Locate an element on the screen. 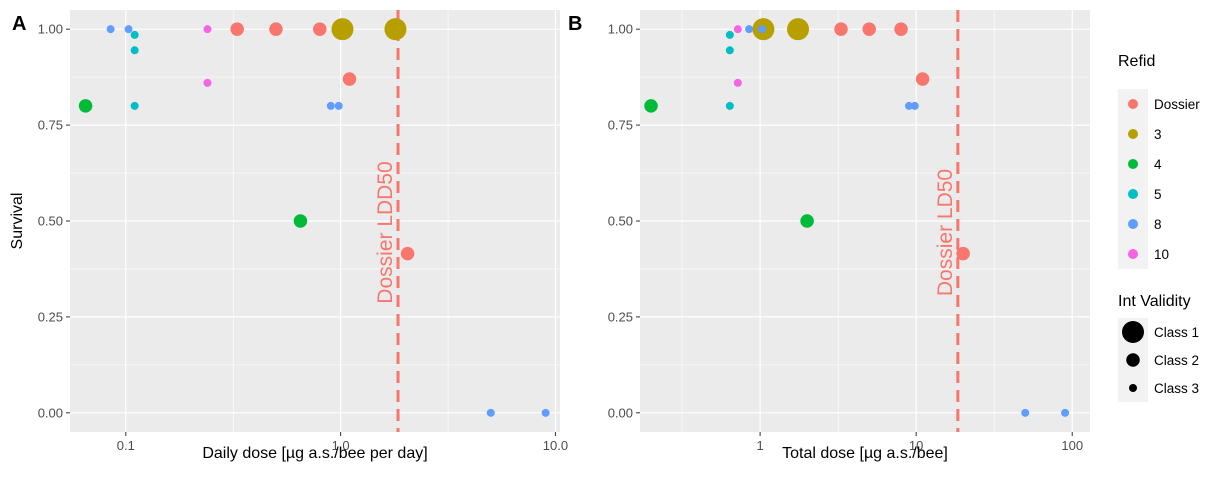 This screenshot has height=486, width=1211. y-axis-title-a: Survival is located at coordinates (17, 221).